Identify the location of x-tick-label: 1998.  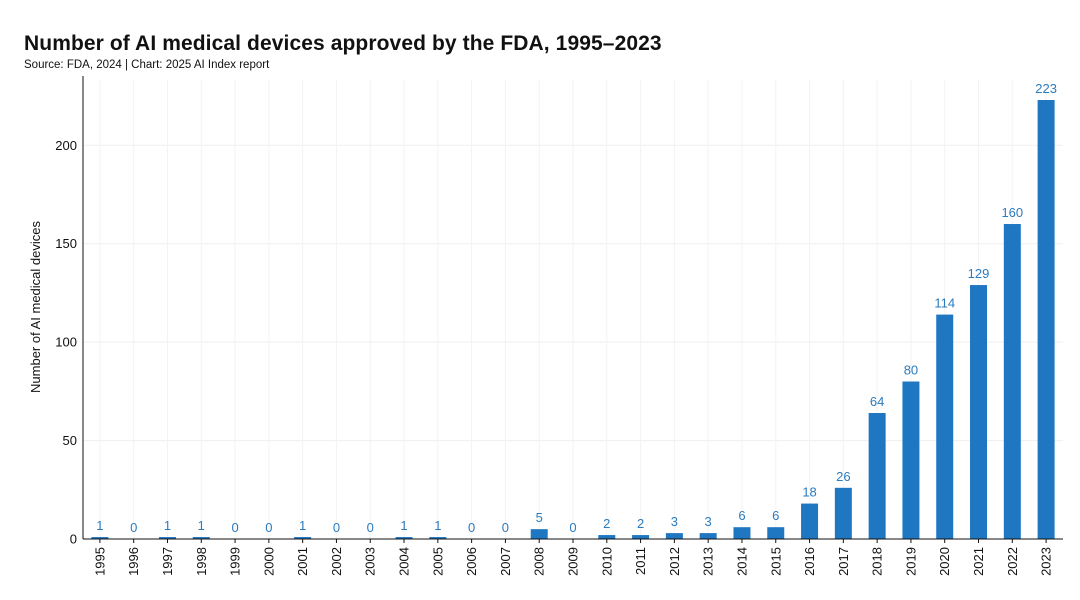
(201, 561).